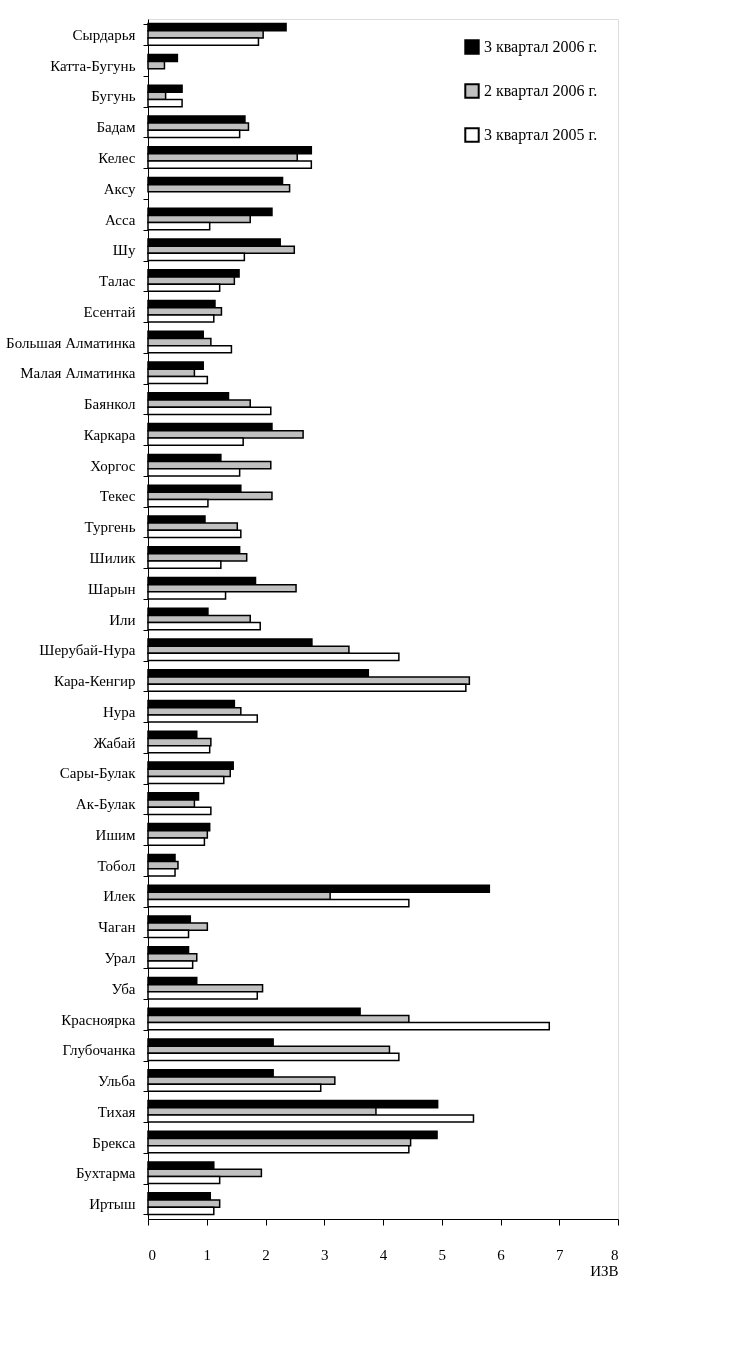 Image resolution: width=744 pixels, height=1349 pixels. What do you see at coordinates (98, 1019) in the screenshot?
I see `y-tick-label: Красноярка` at bounding box center [98, 1019].